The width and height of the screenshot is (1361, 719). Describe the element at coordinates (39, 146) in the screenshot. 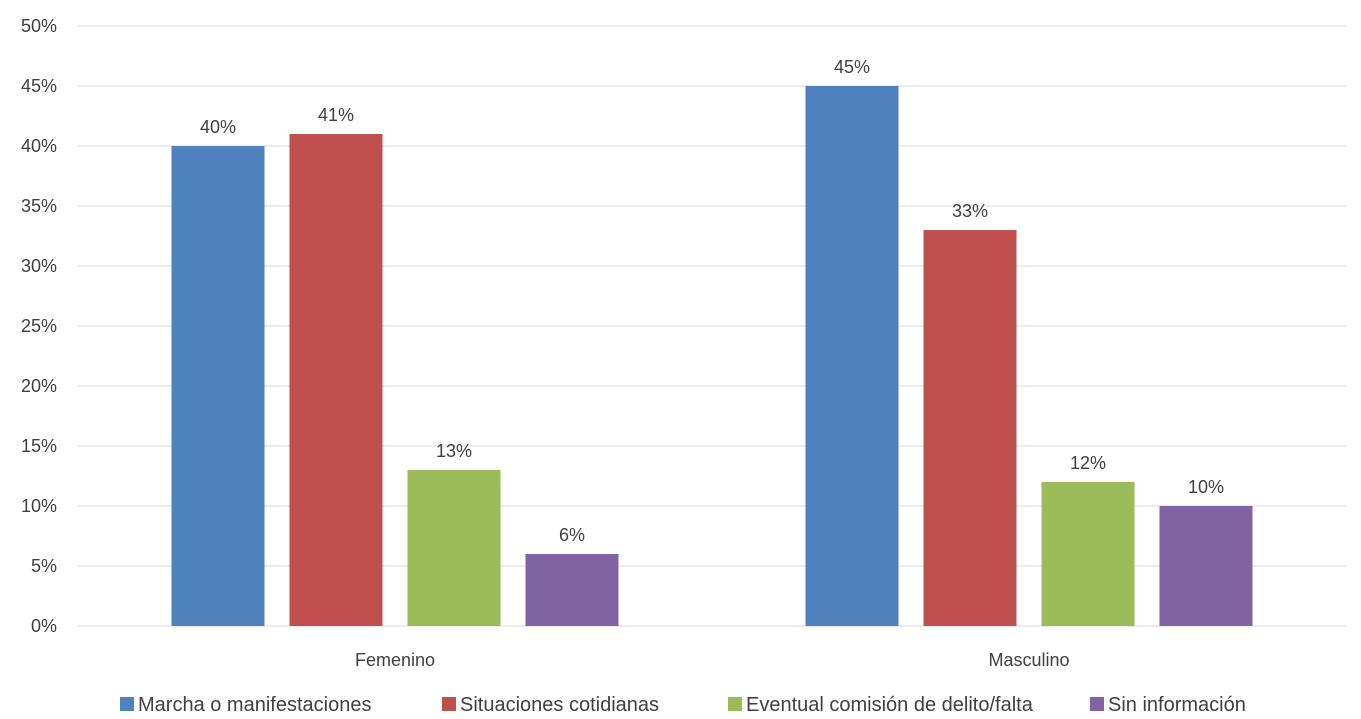

I see `y-tick-label: 40%` at that location.